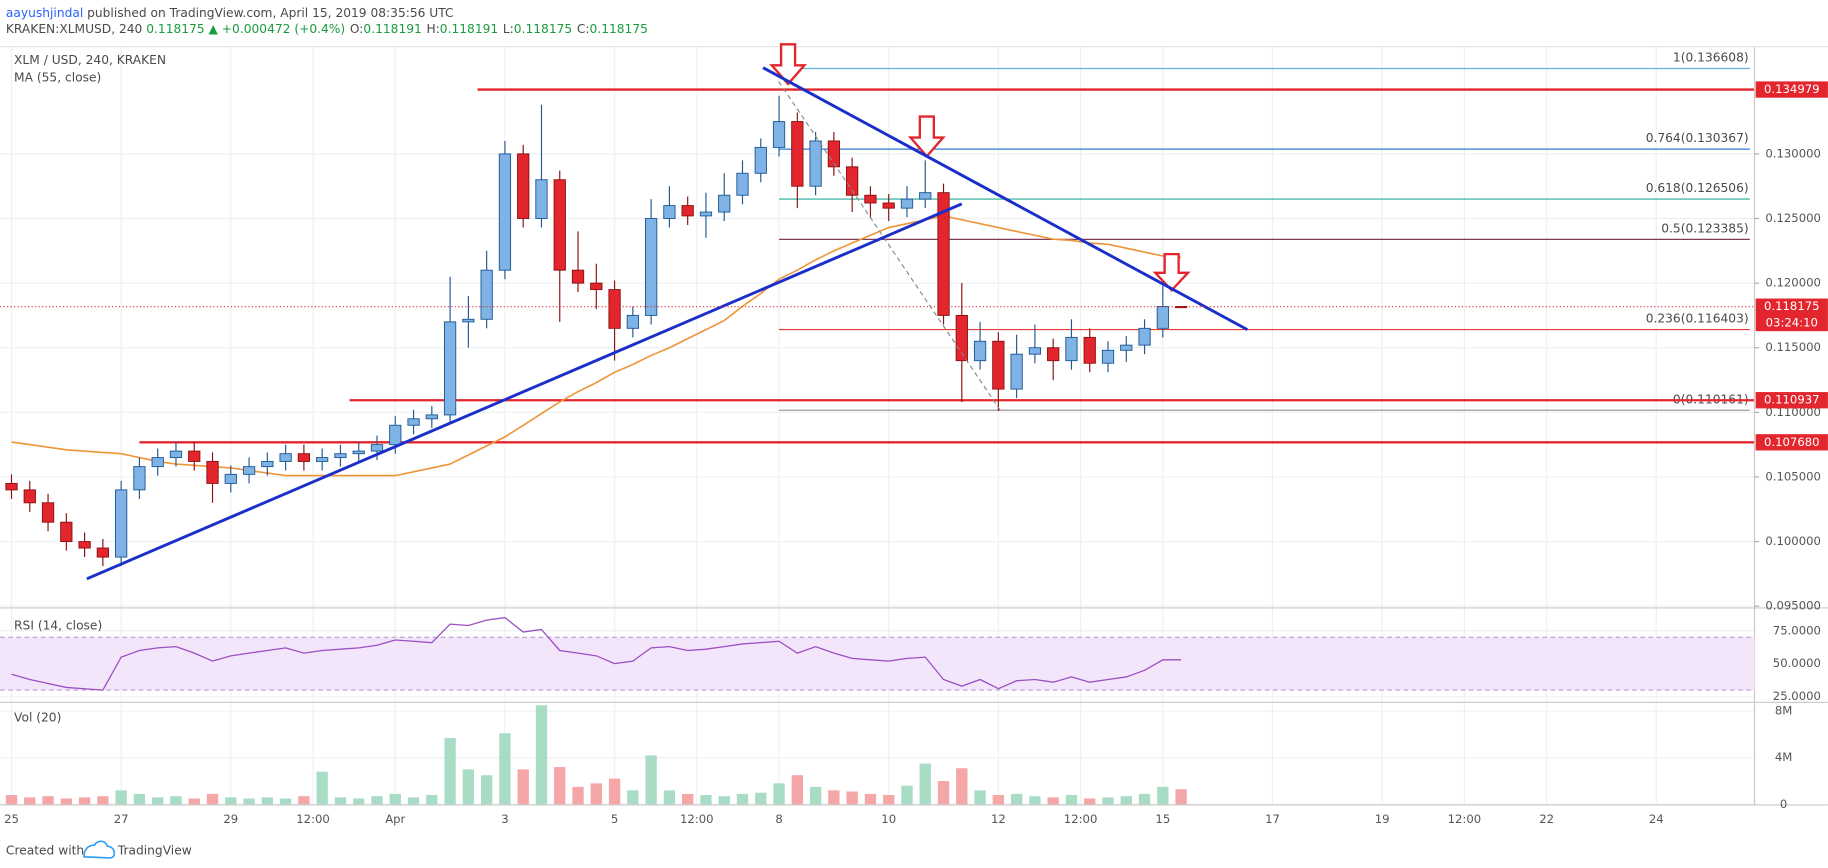 The width and height of the screenshot is (1828, 868). Describe the element at coordinates (44, 12) in the screenshot. I see `author: aayushjindal` at that location.